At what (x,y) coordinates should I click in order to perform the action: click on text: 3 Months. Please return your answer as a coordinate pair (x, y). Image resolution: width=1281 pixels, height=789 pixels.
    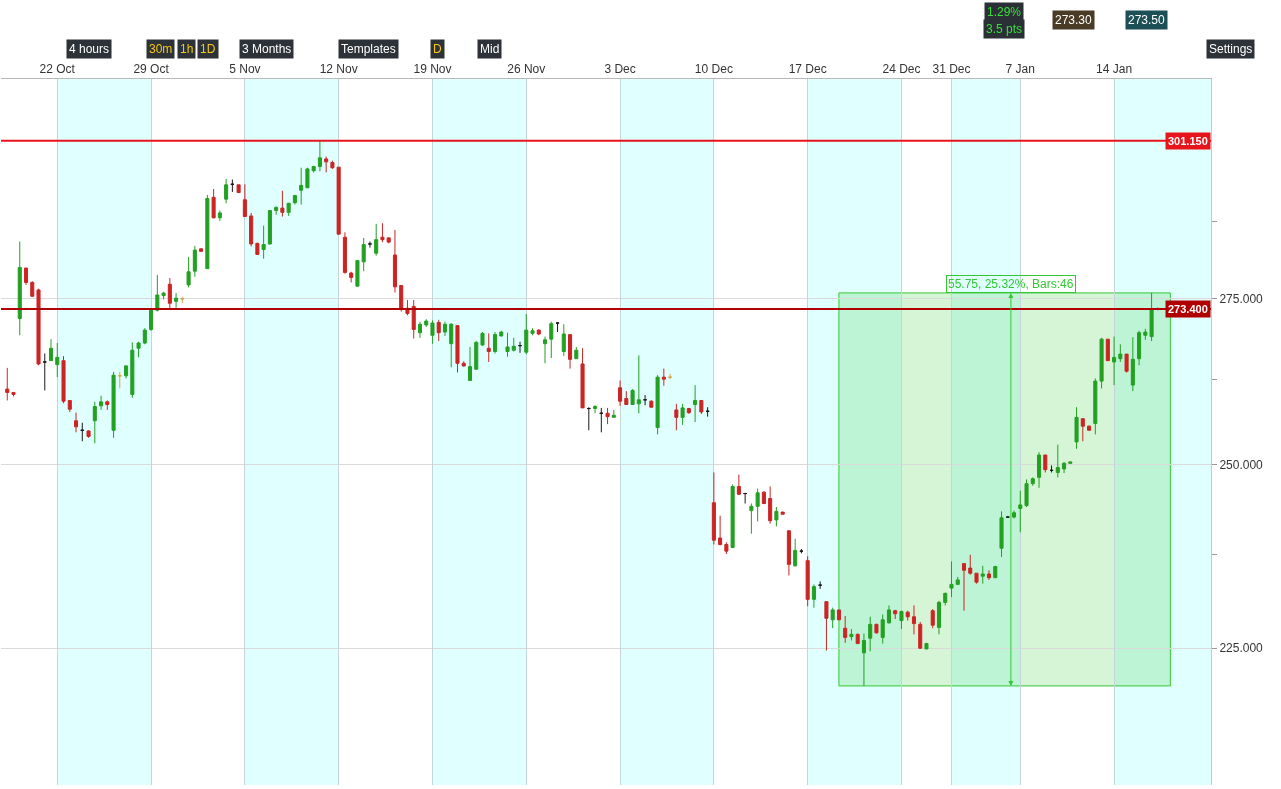
    Looking at the image, I should click on (267, 49).